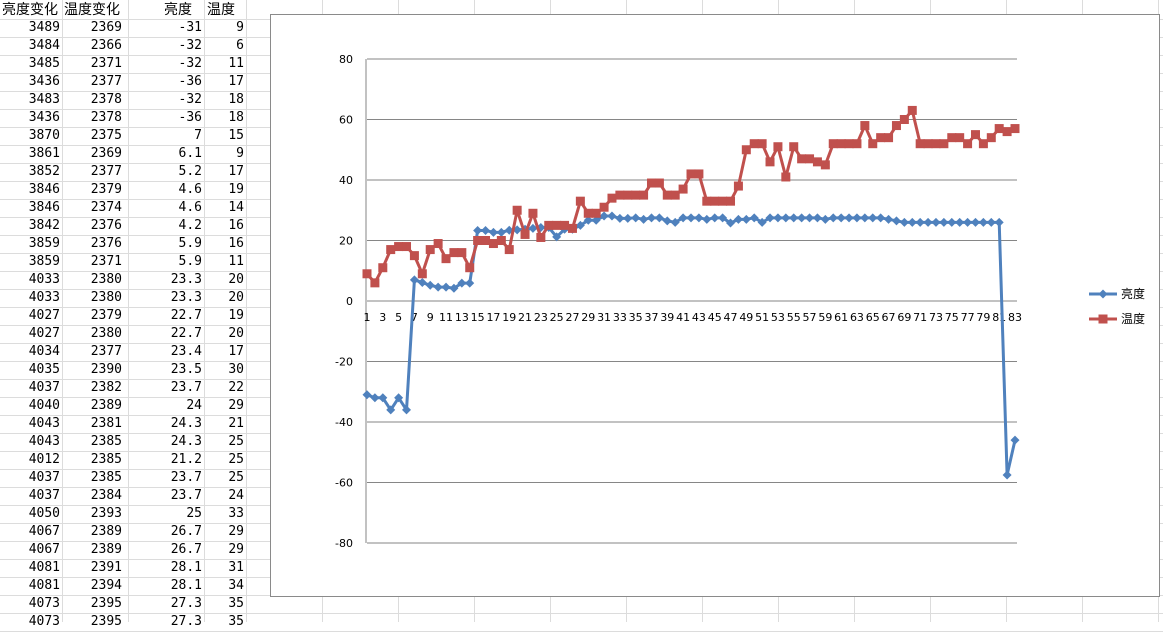 Image resolution: width=1163 pixels, height=632 pixels. What do you see at coordinates (44, 423) in the screenshot?
I see `table-cell: 4043` at bounding box center [44, 423].